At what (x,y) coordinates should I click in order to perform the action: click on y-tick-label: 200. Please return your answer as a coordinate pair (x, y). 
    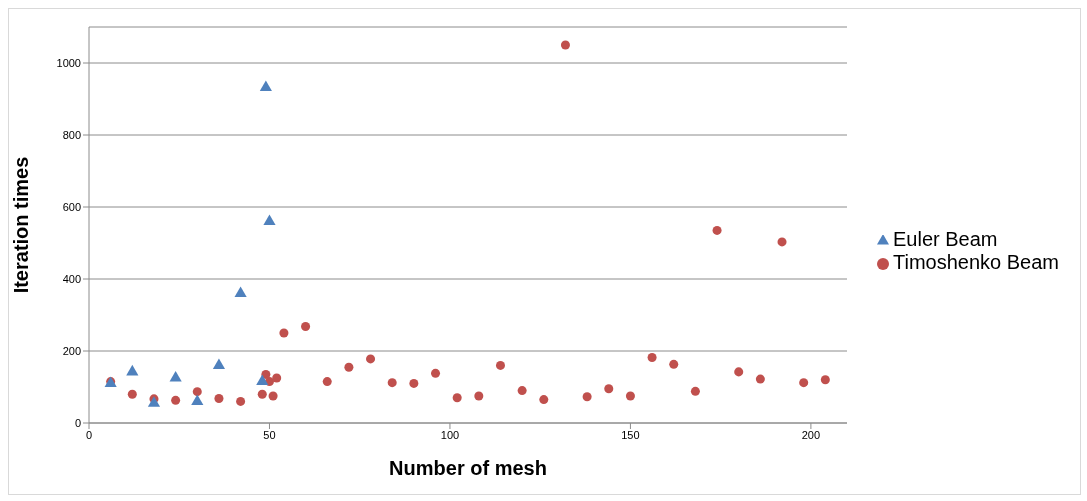
    Looking at the image, I should click on (71, 350).